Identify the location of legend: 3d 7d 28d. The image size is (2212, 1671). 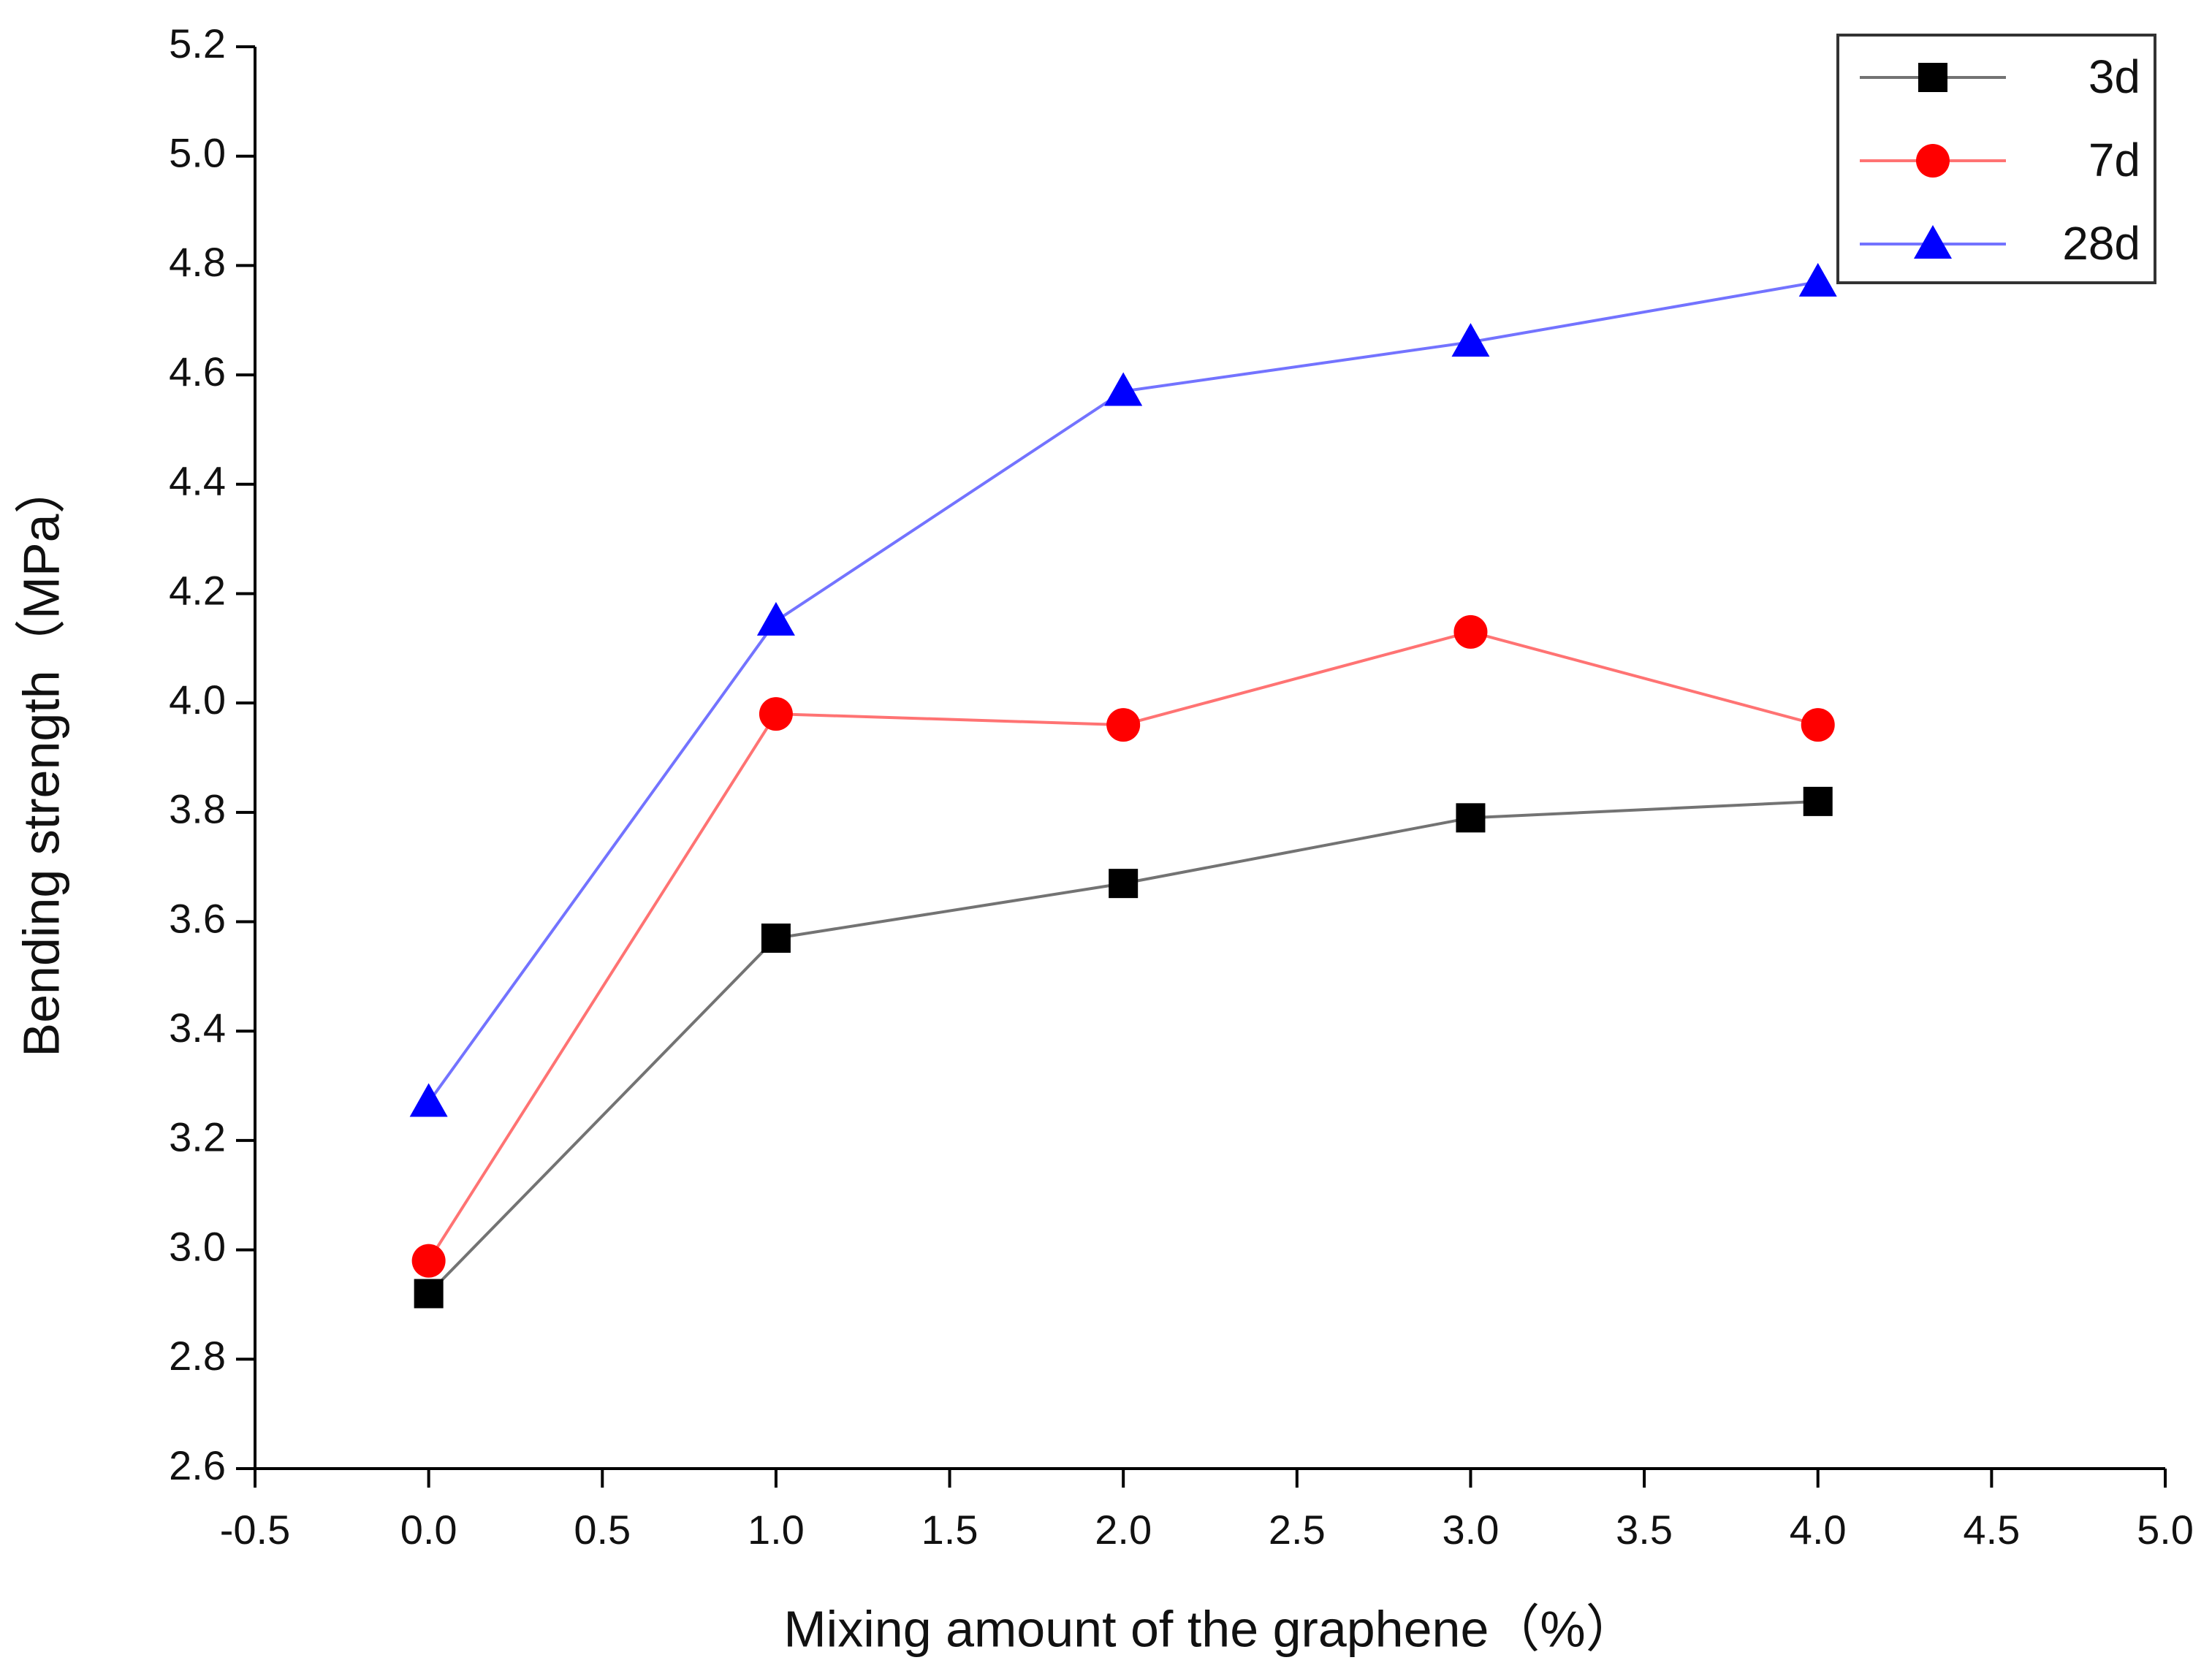
(1996, 159).